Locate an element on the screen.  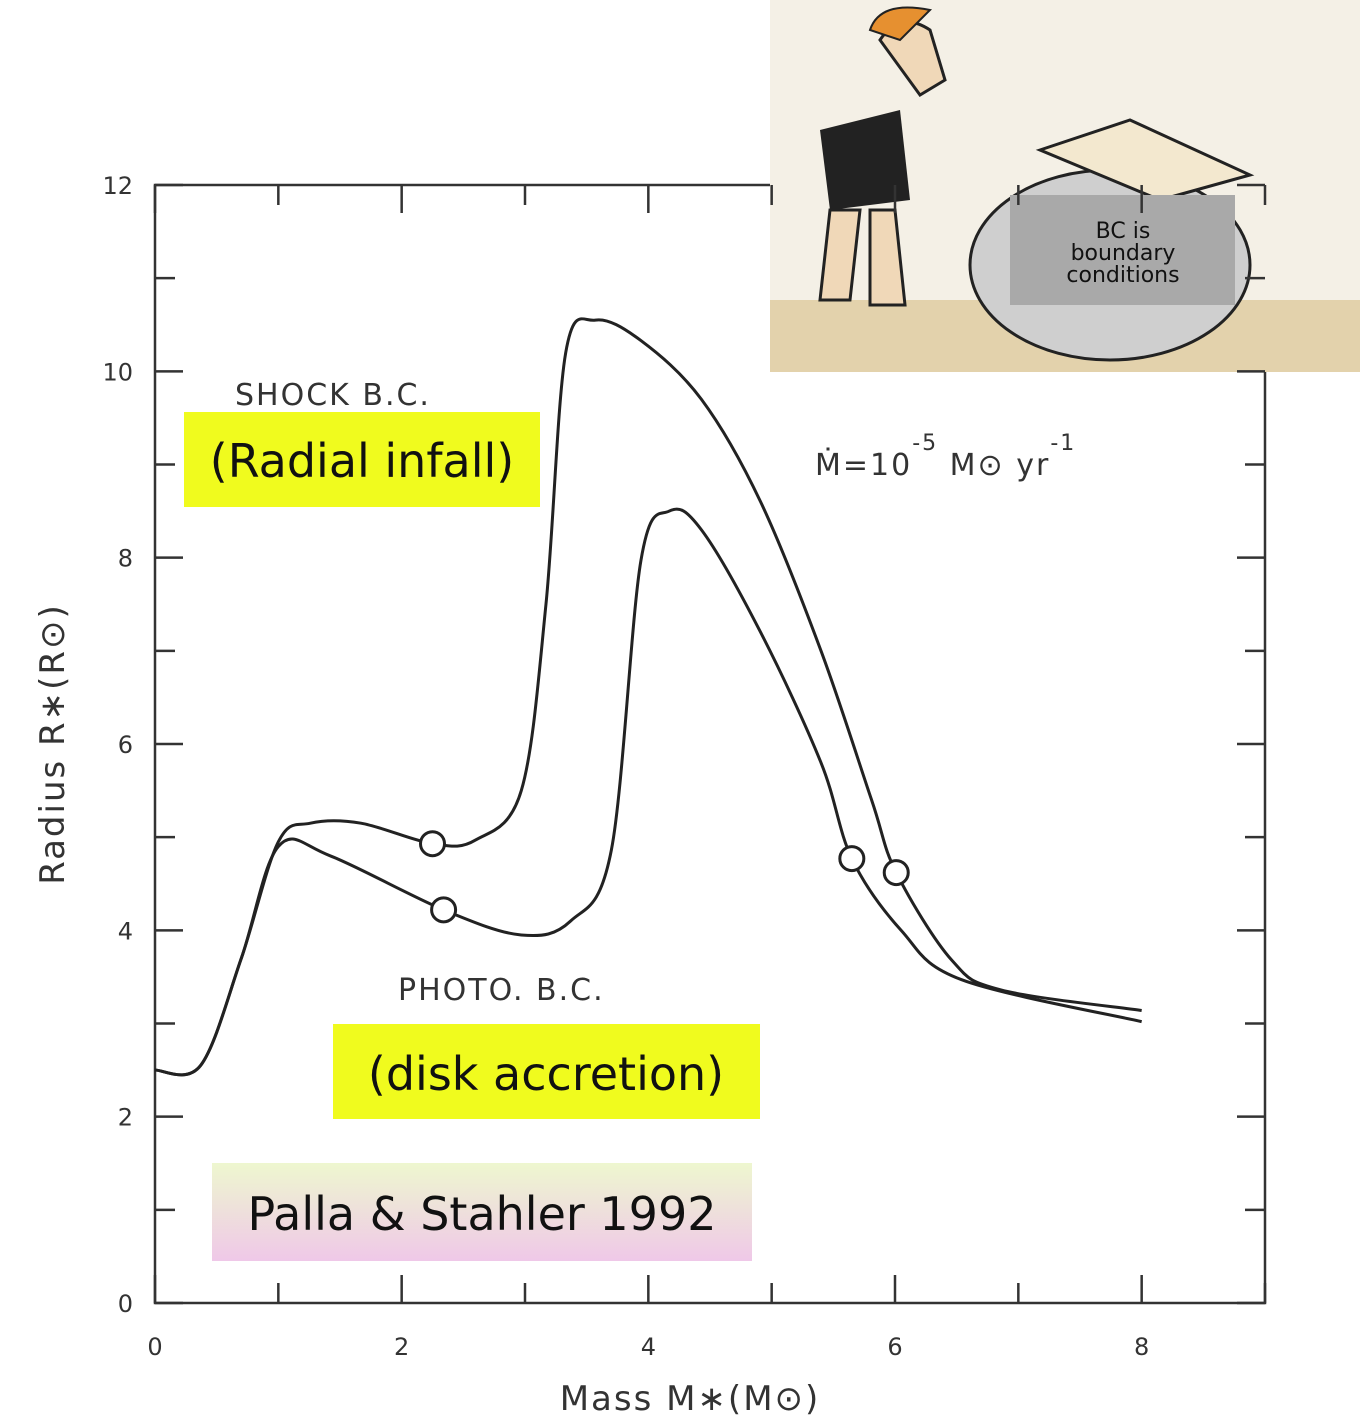
annotation-part: -5 is located at coordinates (925, 443).